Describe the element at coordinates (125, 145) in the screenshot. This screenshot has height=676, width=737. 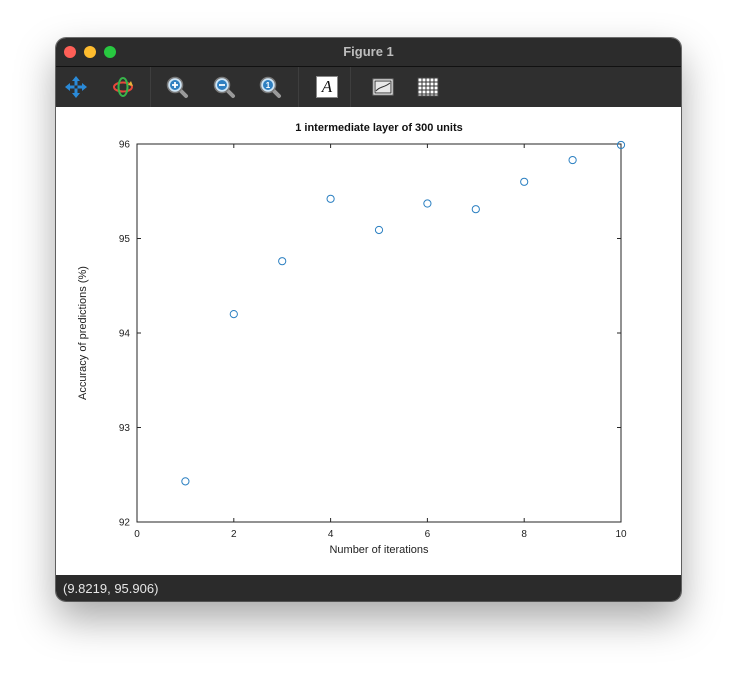
I see `y-tick-label: 96` at that location.